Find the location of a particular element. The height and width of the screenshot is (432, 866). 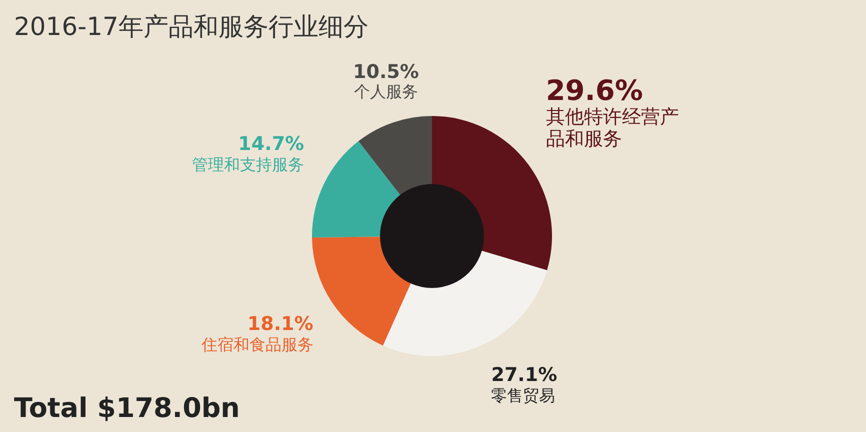

slice-label: 个人服务 is located at coordinates (386, 92).